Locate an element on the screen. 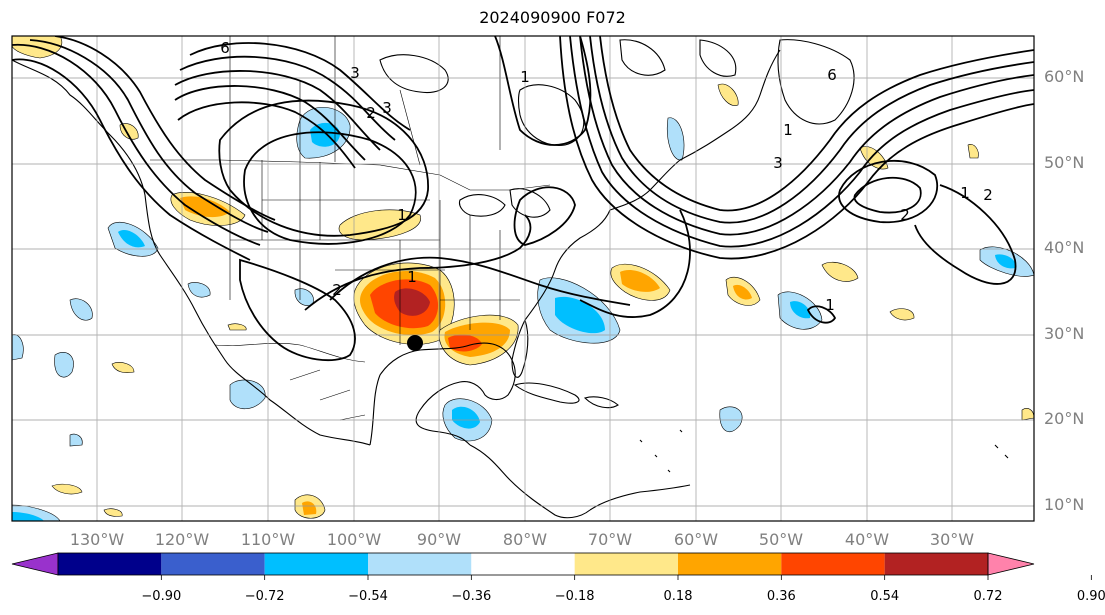 The width and height of the screenshot is (1105, 615). mexico-state-borders is located at coordinates (327, 395).